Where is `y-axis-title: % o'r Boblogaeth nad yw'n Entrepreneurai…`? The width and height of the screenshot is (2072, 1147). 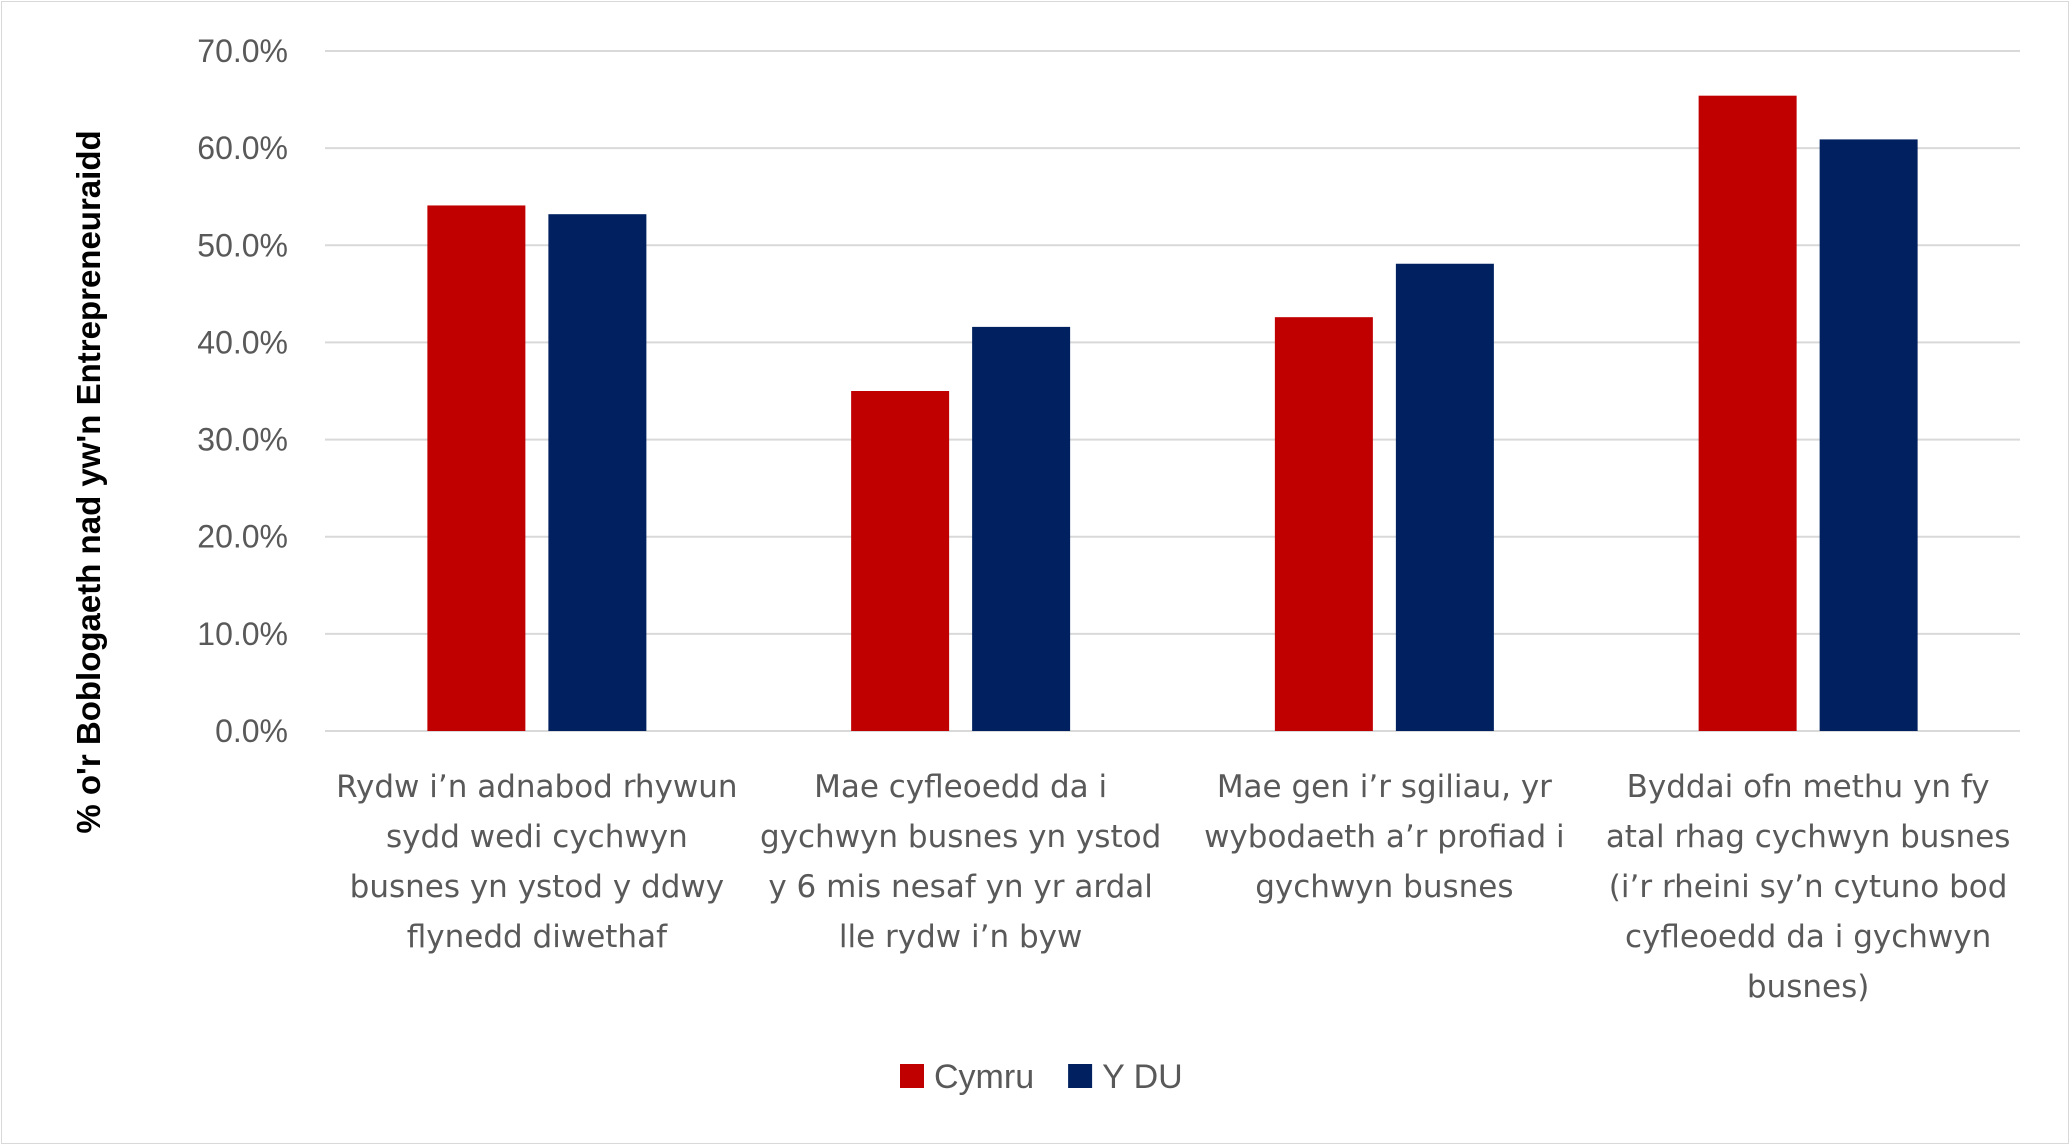
y-axis-title: % o'r Boblogaeth nad yw'n Entrepreneurai… is located at coordinates (88, 481).